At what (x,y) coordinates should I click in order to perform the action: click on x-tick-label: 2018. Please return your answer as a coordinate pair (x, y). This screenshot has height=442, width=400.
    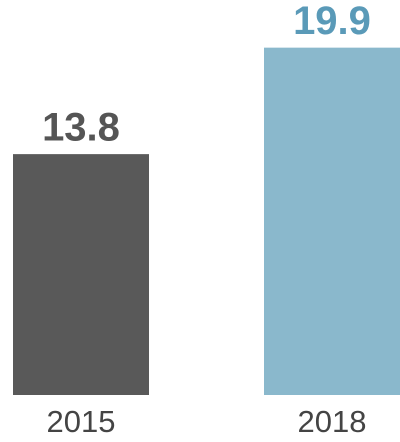
    Looking at the image, I should click on (332, 421).